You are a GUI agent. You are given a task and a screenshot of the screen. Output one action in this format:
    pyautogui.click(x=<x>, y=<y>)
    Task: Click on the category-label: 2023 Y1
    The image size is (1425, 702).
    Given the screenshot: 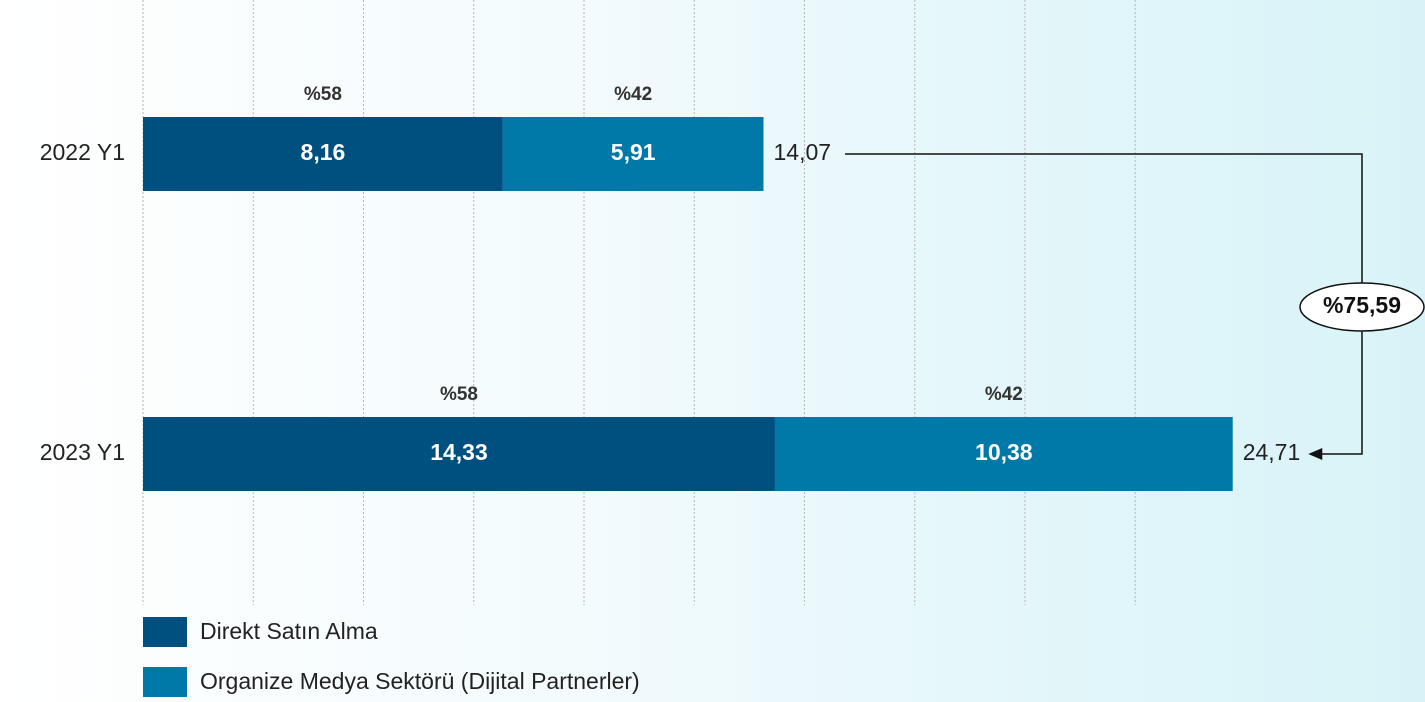 What is the action you would take?
    pyautogui.click(x=82, y=452)
    